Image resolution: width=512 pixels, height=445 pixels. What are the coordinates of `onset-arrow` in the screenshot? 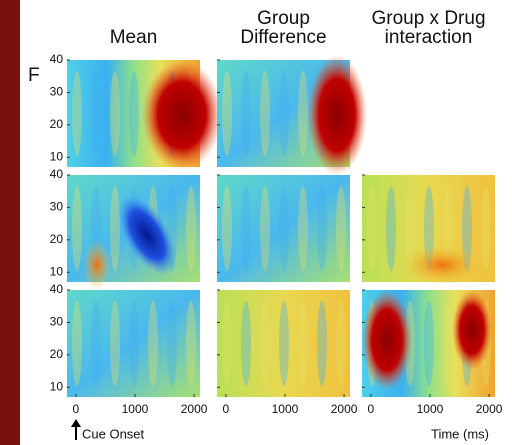 It's located at (76, 429).